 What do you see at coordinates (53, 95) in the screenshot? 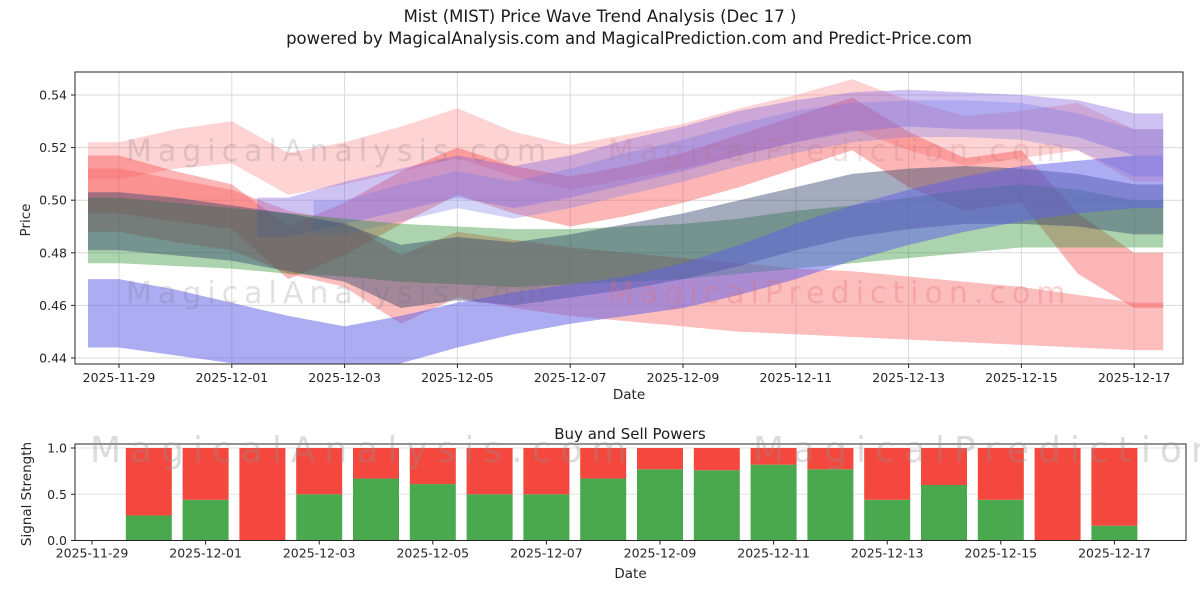
I see `svg-text: 0.54` at bounding box center [53, 95].